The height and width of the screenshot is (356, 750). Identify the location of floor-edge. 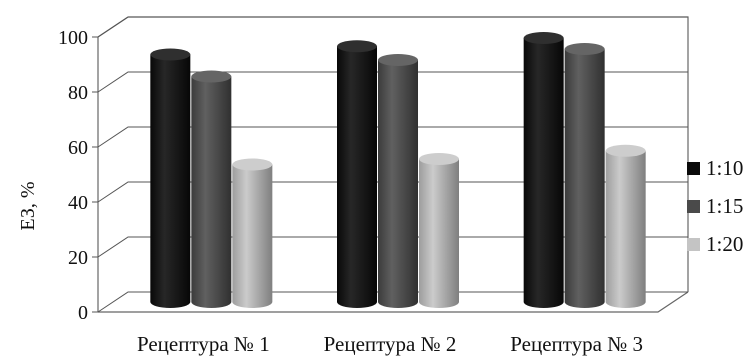
(393, 302).